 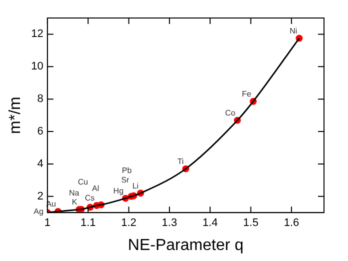 What do you see at coordinates (128, 223) in the screenshot?
I see `x-tick-label: 1.2` at bounding box center [128, 223].